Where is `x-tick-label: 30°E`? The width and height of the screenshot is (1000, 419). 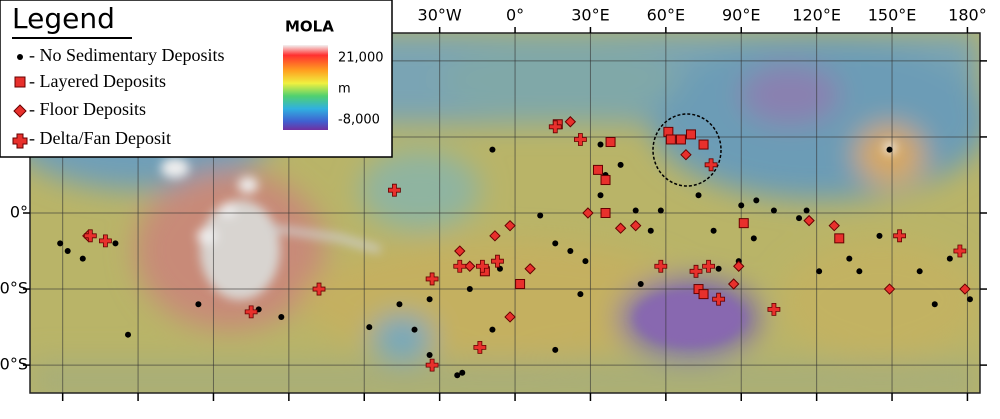 x-tick-label: 30°E is located at coordinates (590, 15).